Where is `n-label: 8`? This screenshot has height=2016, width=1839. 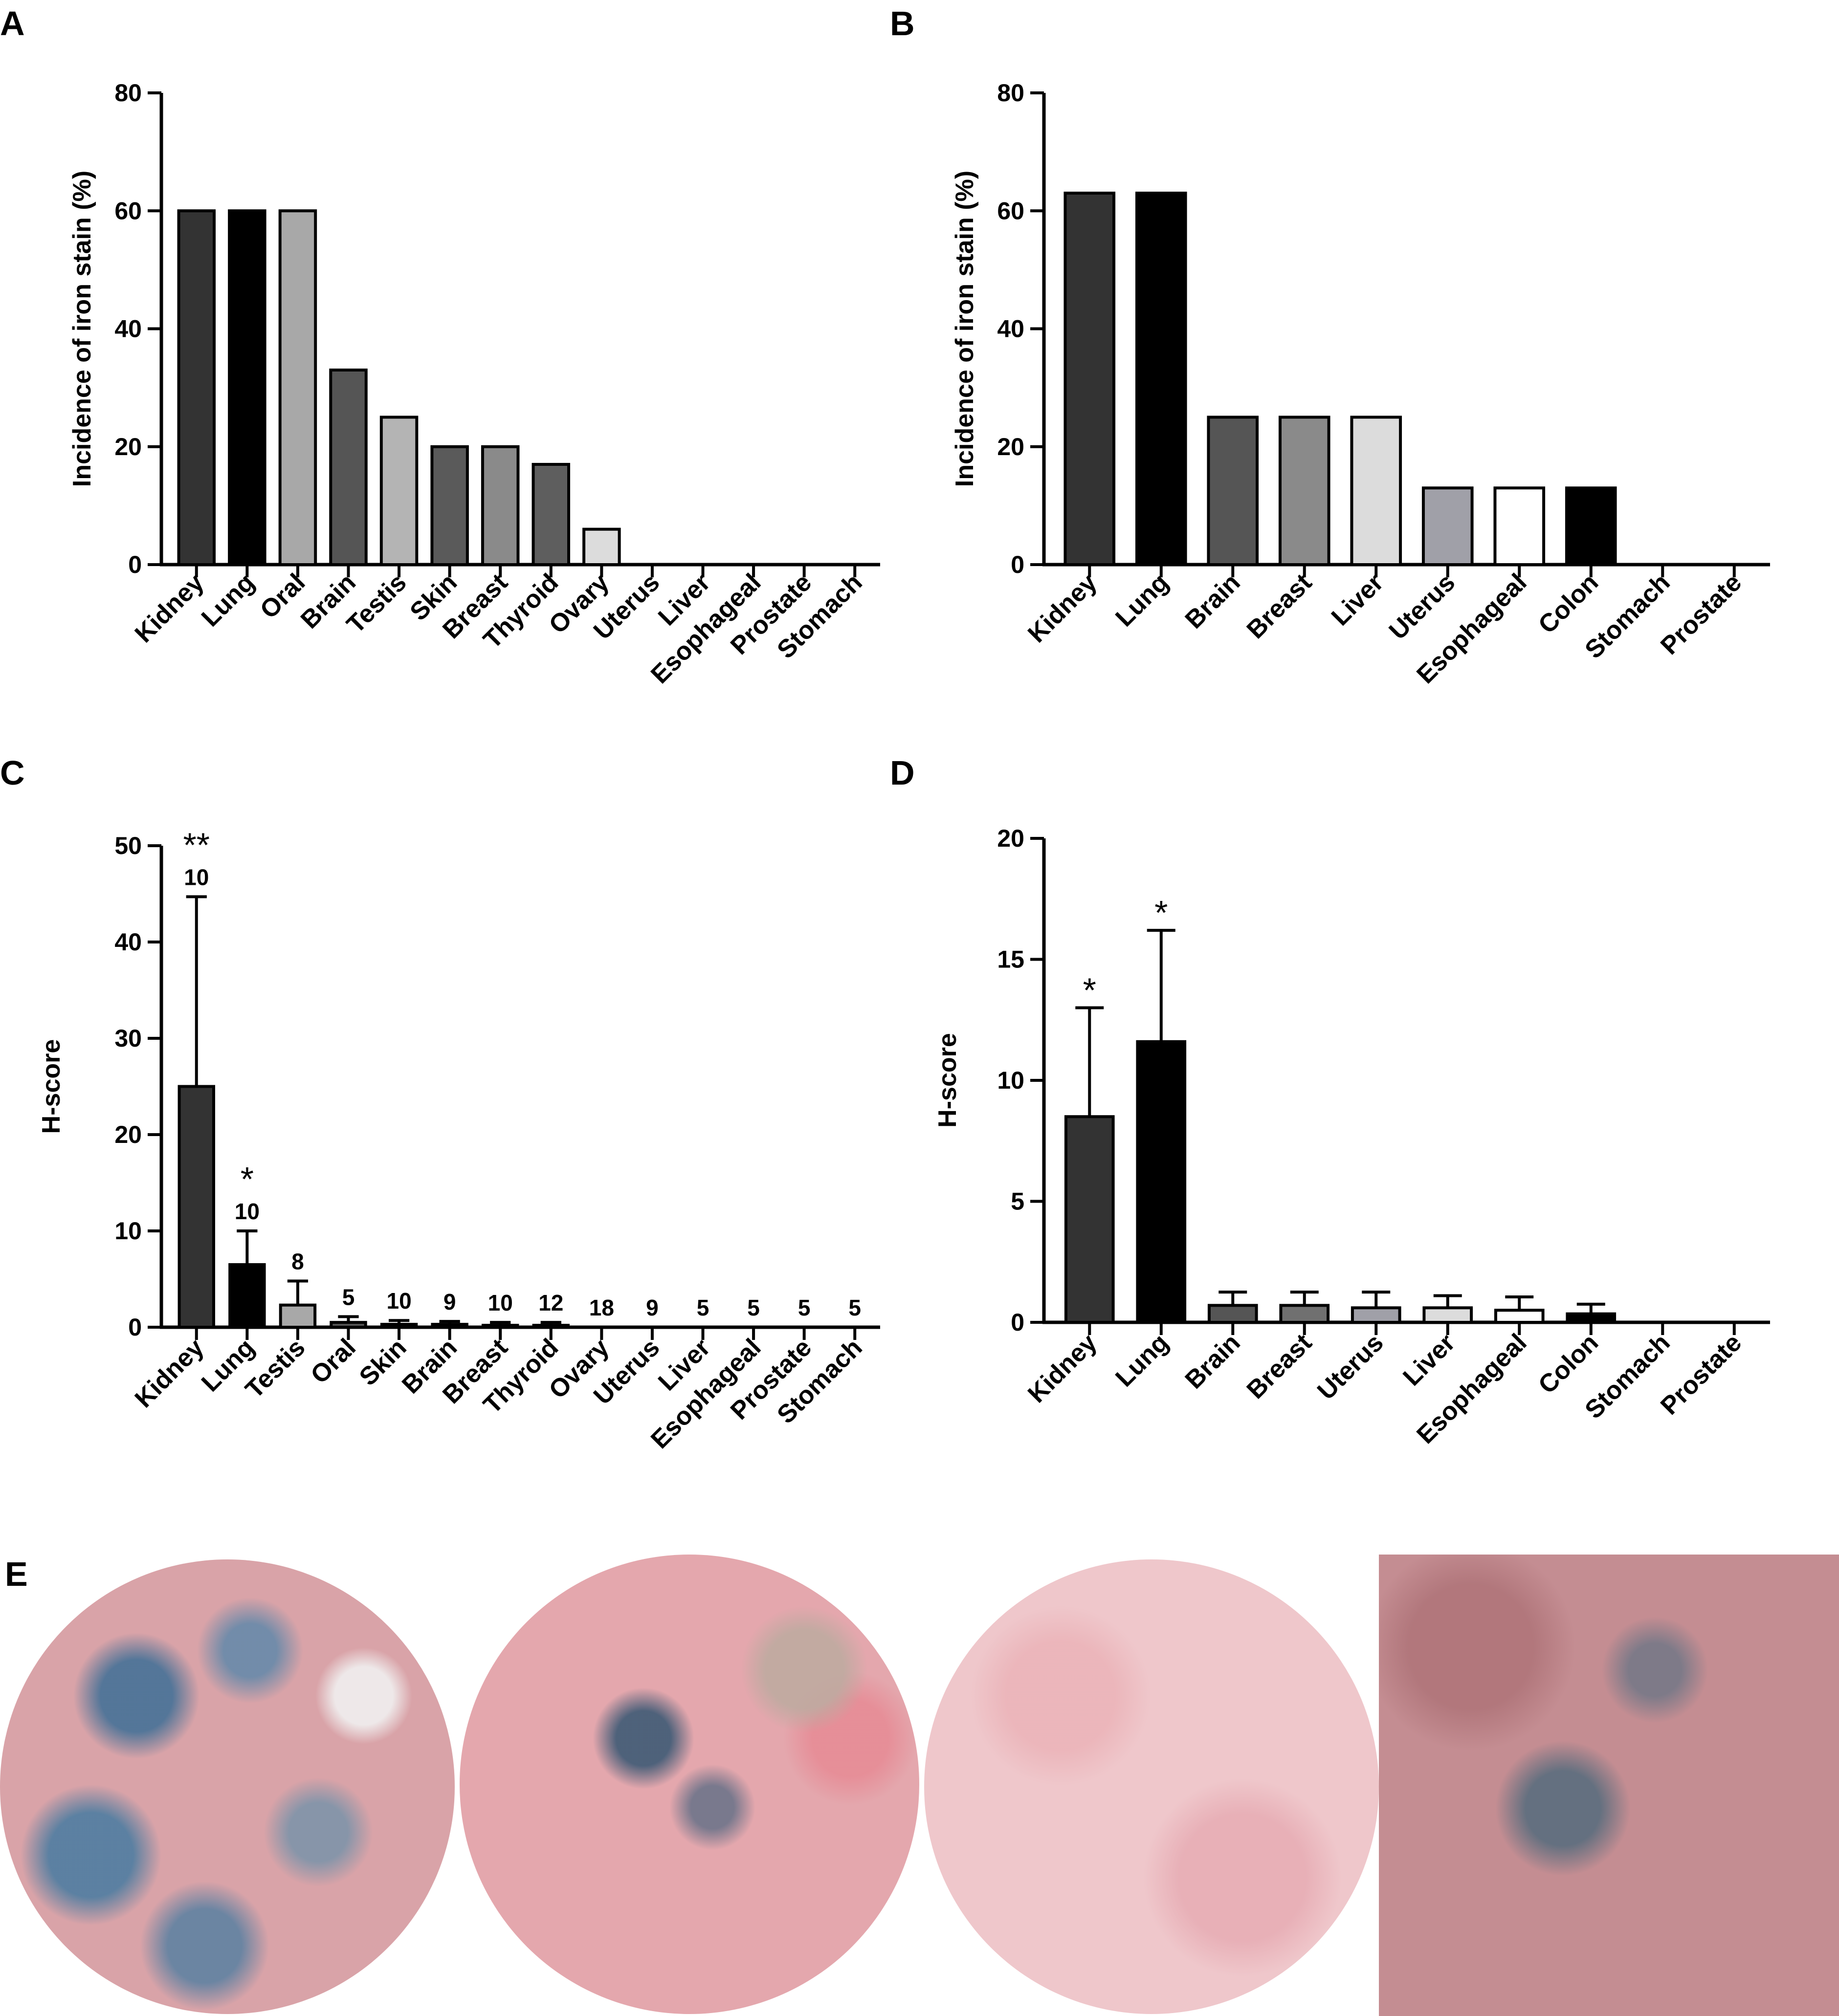 n-label: 8 is located at coordinates (297, 1261).